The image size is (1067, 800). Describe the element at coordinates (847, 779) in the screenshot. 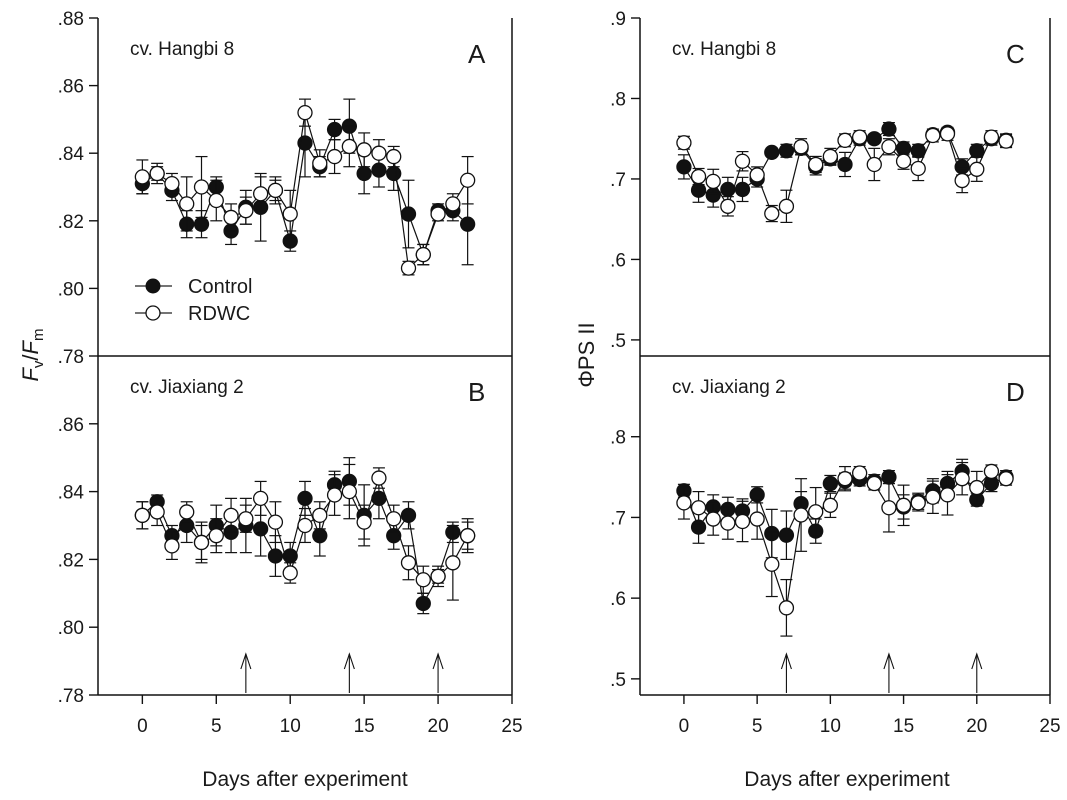

I see `right-xlabel: Days after experiment` at that location.